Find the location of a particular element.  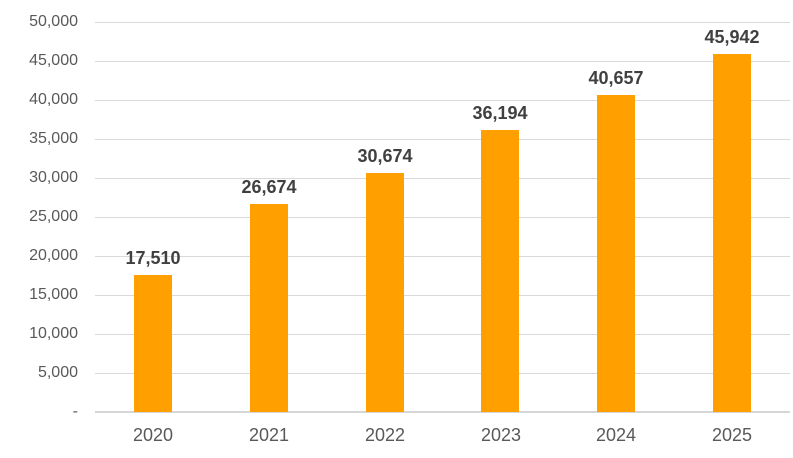

y-axis-tick-label: - is located at coordinates (75, 411).